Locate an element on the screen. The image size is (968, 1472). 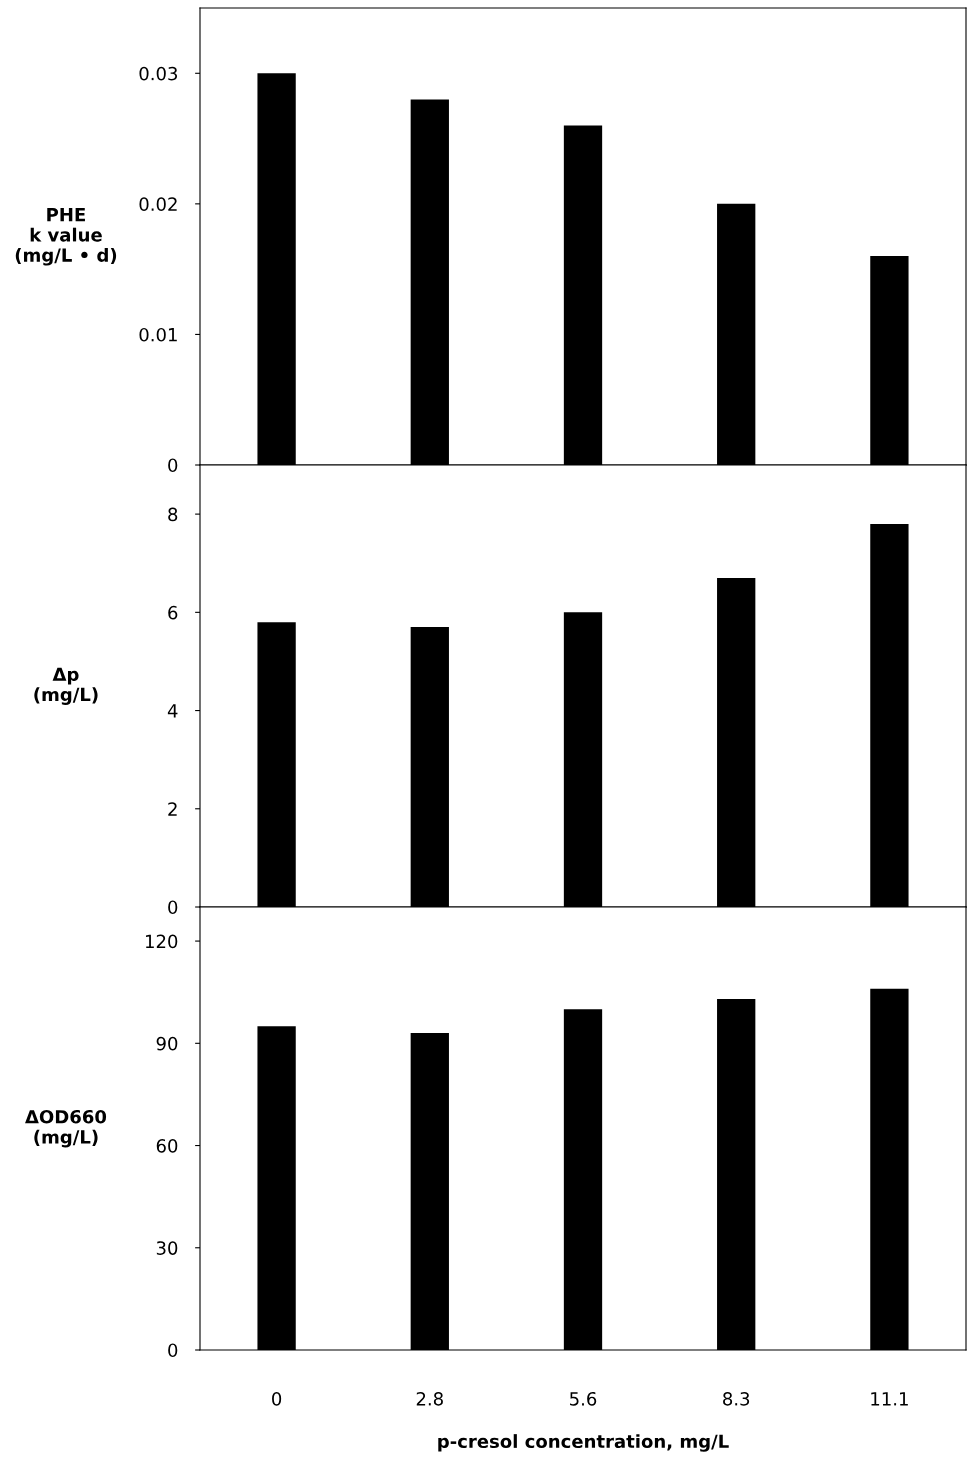
y-tick-label: 2 is located at coordinates (172, 809).